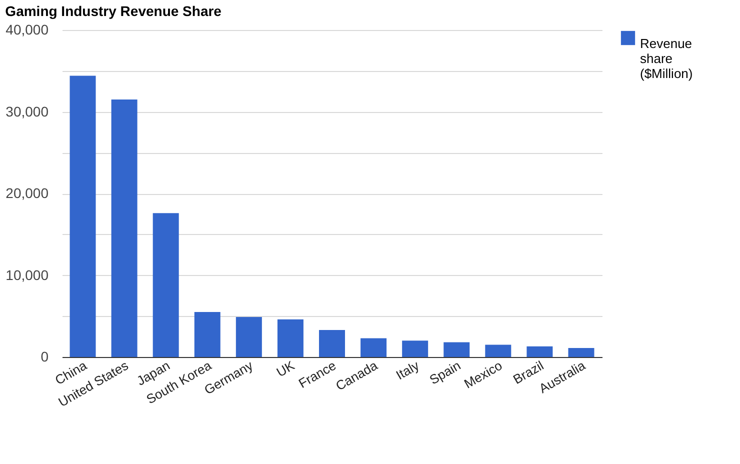 The image size is (740, 464). Describe the element at coordinates (113, 11) in the screenshot. I see `chart-title: Gaming Industry Revenue Share` at that location.